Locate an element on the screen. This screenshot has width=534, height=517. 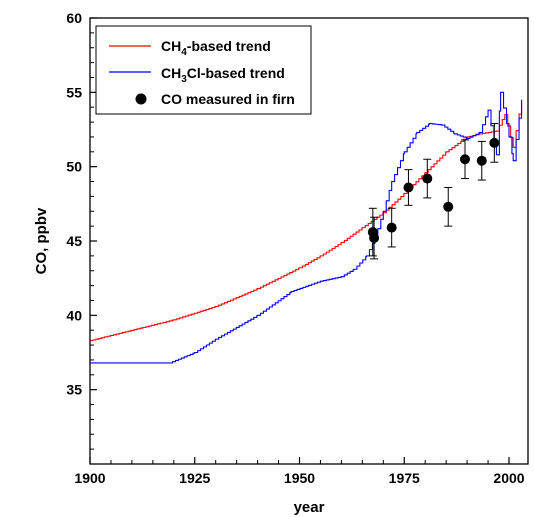
x-tick-label: 1900 is located at coordinates (89, 478).